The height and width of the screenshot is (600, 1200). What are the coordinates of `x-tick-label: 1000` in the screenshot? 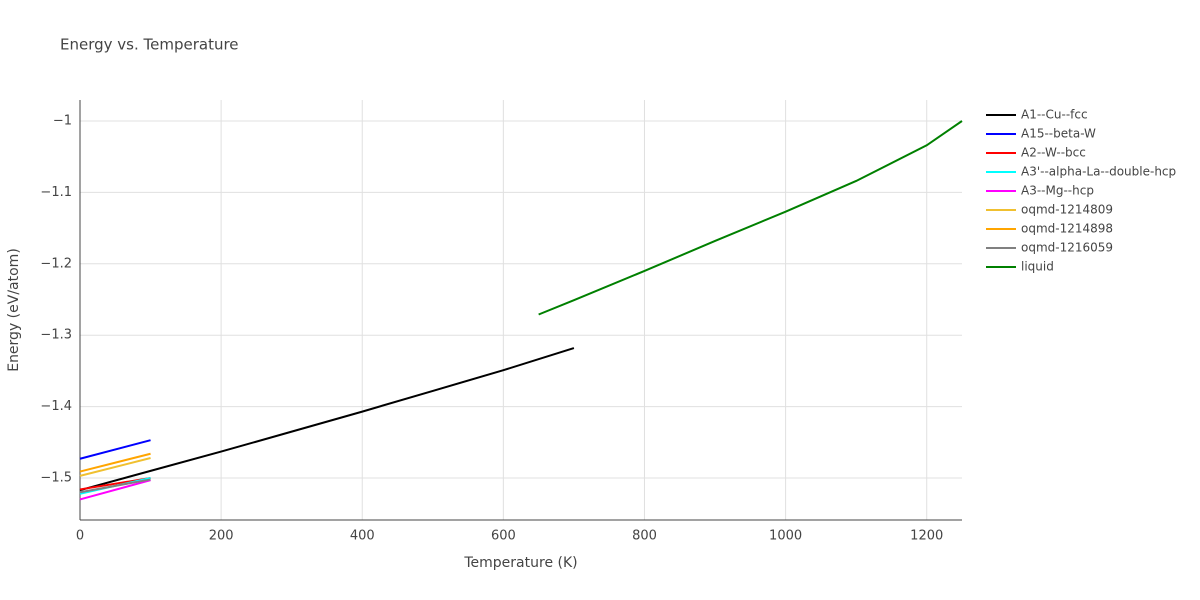 It's located at (785, 536).